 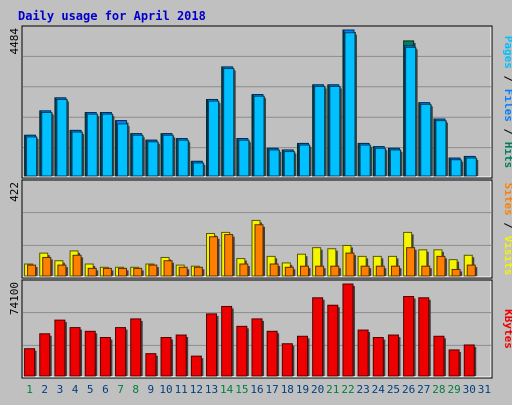 What do you see at coordinates (75, 389) in the screenshot?
I see `x-tick-label: 4` at bounding box center [75, 389].